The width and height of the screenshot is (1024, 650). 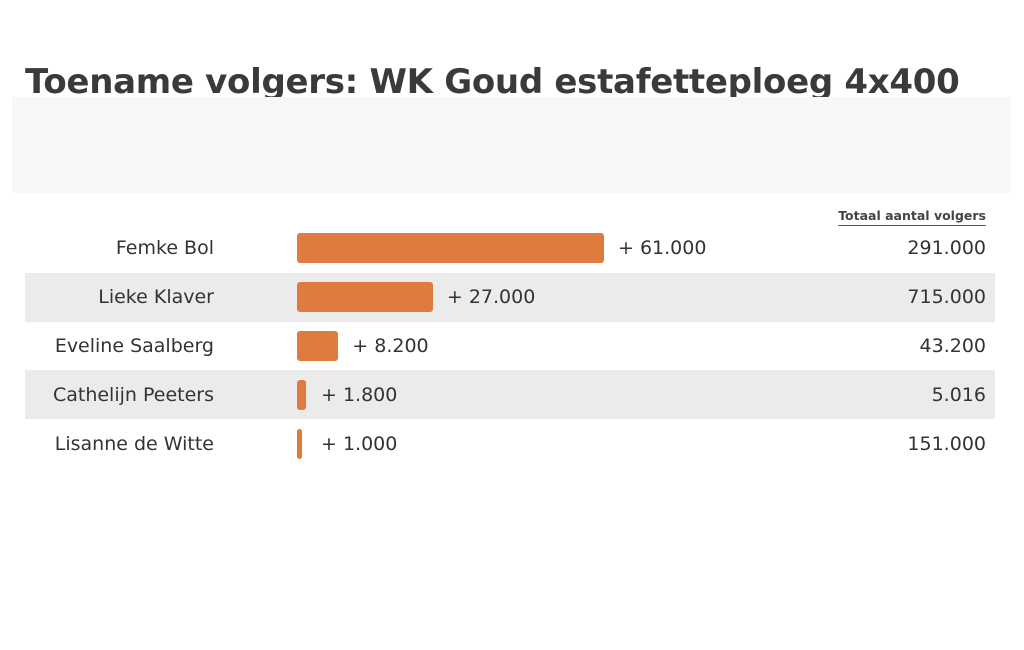 What do you see at coordinates (359, 394) in the screenshot?
I see `value-label: + 1.800` at bounding box center [359, 394].